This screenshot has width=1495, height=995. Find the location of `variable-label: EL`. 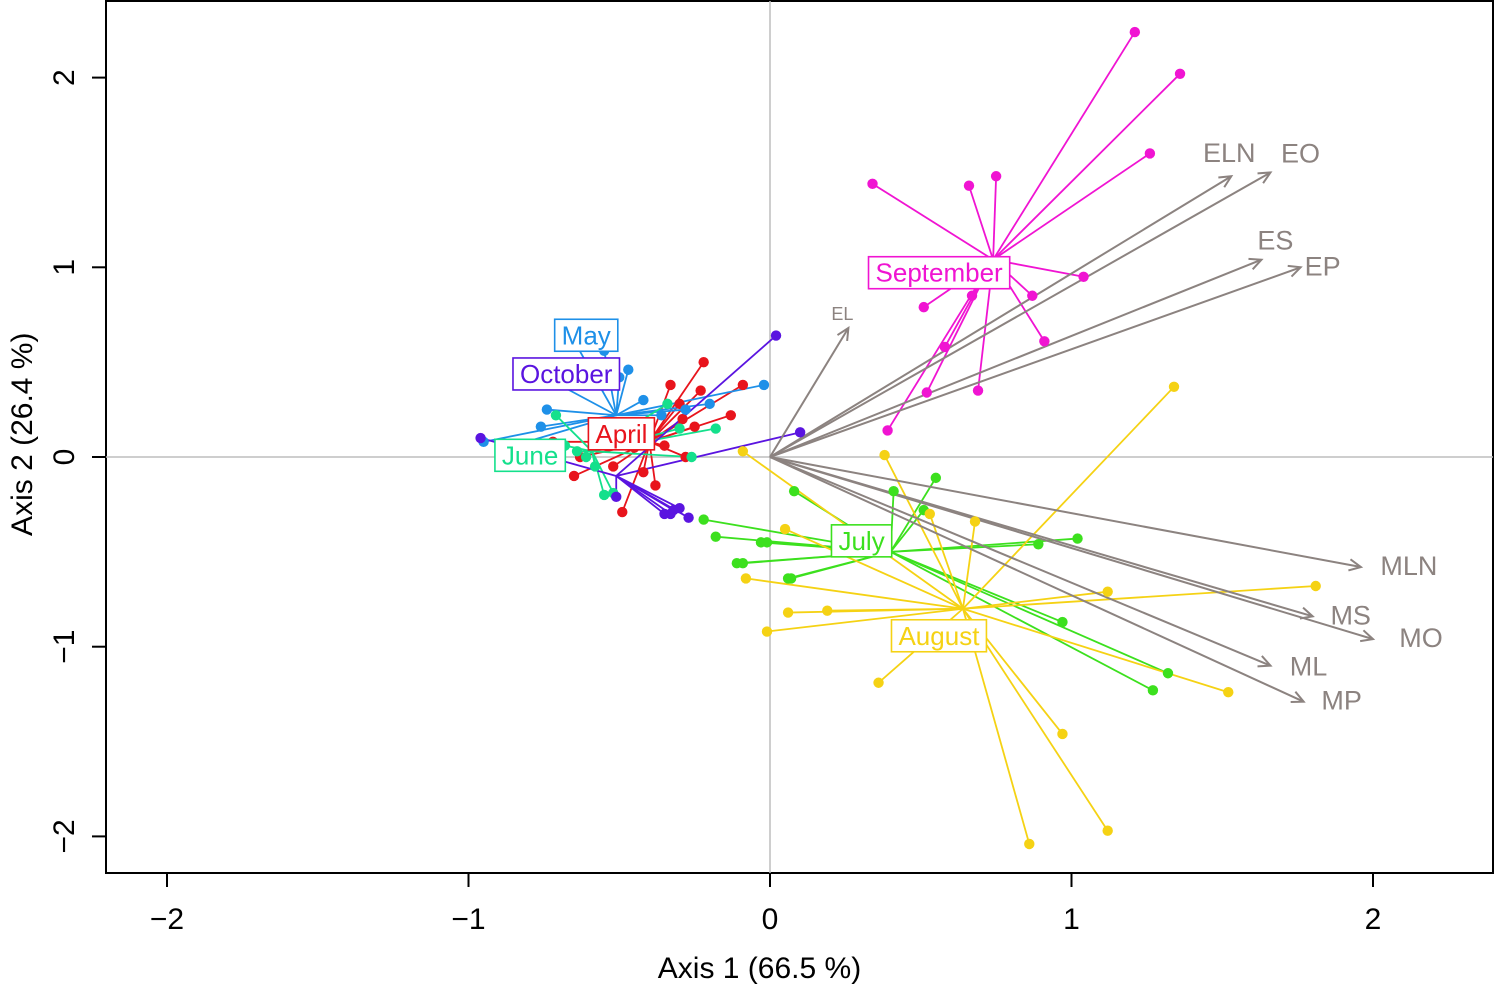

variable-label: EL is located at coordinates (842, 314).